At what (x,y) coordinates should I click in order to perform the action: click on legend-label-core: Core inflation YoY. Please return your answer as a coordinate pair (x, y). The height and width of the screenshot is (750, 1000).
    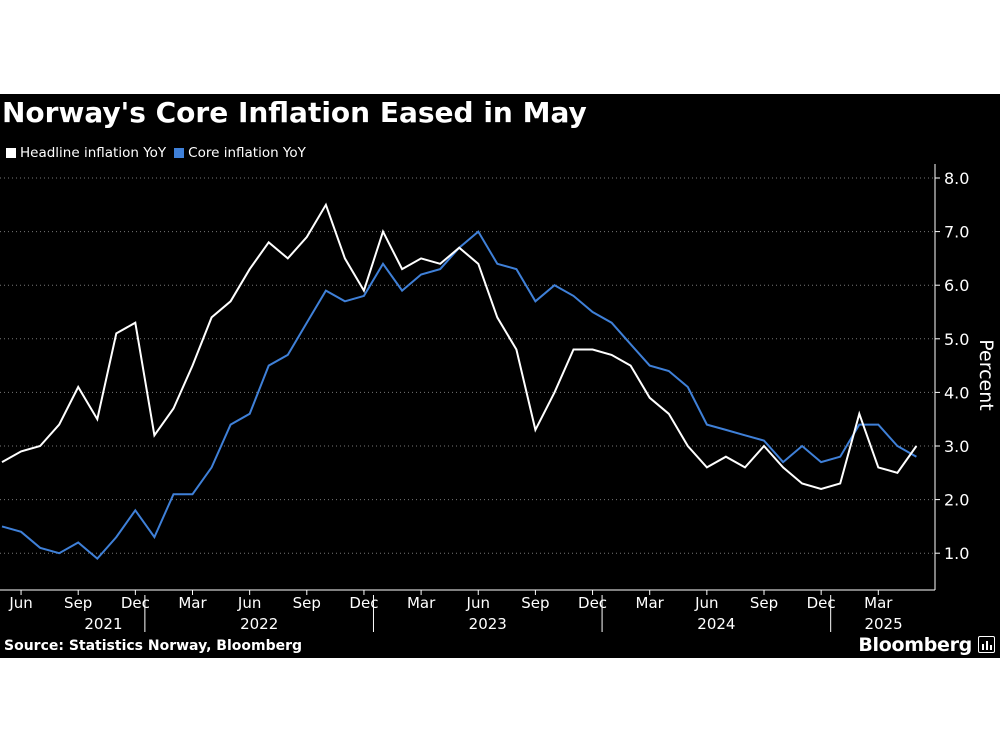
    Looking at the image, I should click on (247, 153).